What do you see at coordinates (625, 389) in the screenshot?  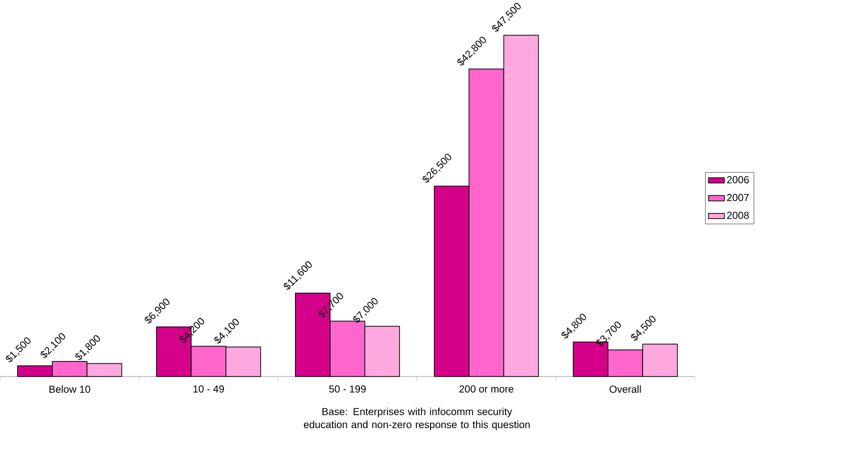 I see `x-tick-label: Overall` at bounding box center [625, 389].